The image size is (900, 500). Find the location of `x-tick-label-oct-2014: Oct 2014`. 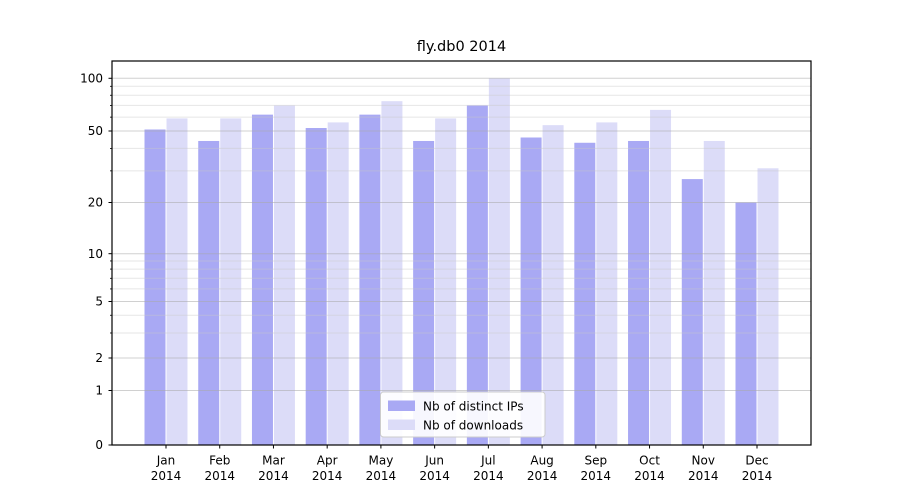

x-tick-label-oct-2014: Oct 2014 is located at coordinates (649, 469).